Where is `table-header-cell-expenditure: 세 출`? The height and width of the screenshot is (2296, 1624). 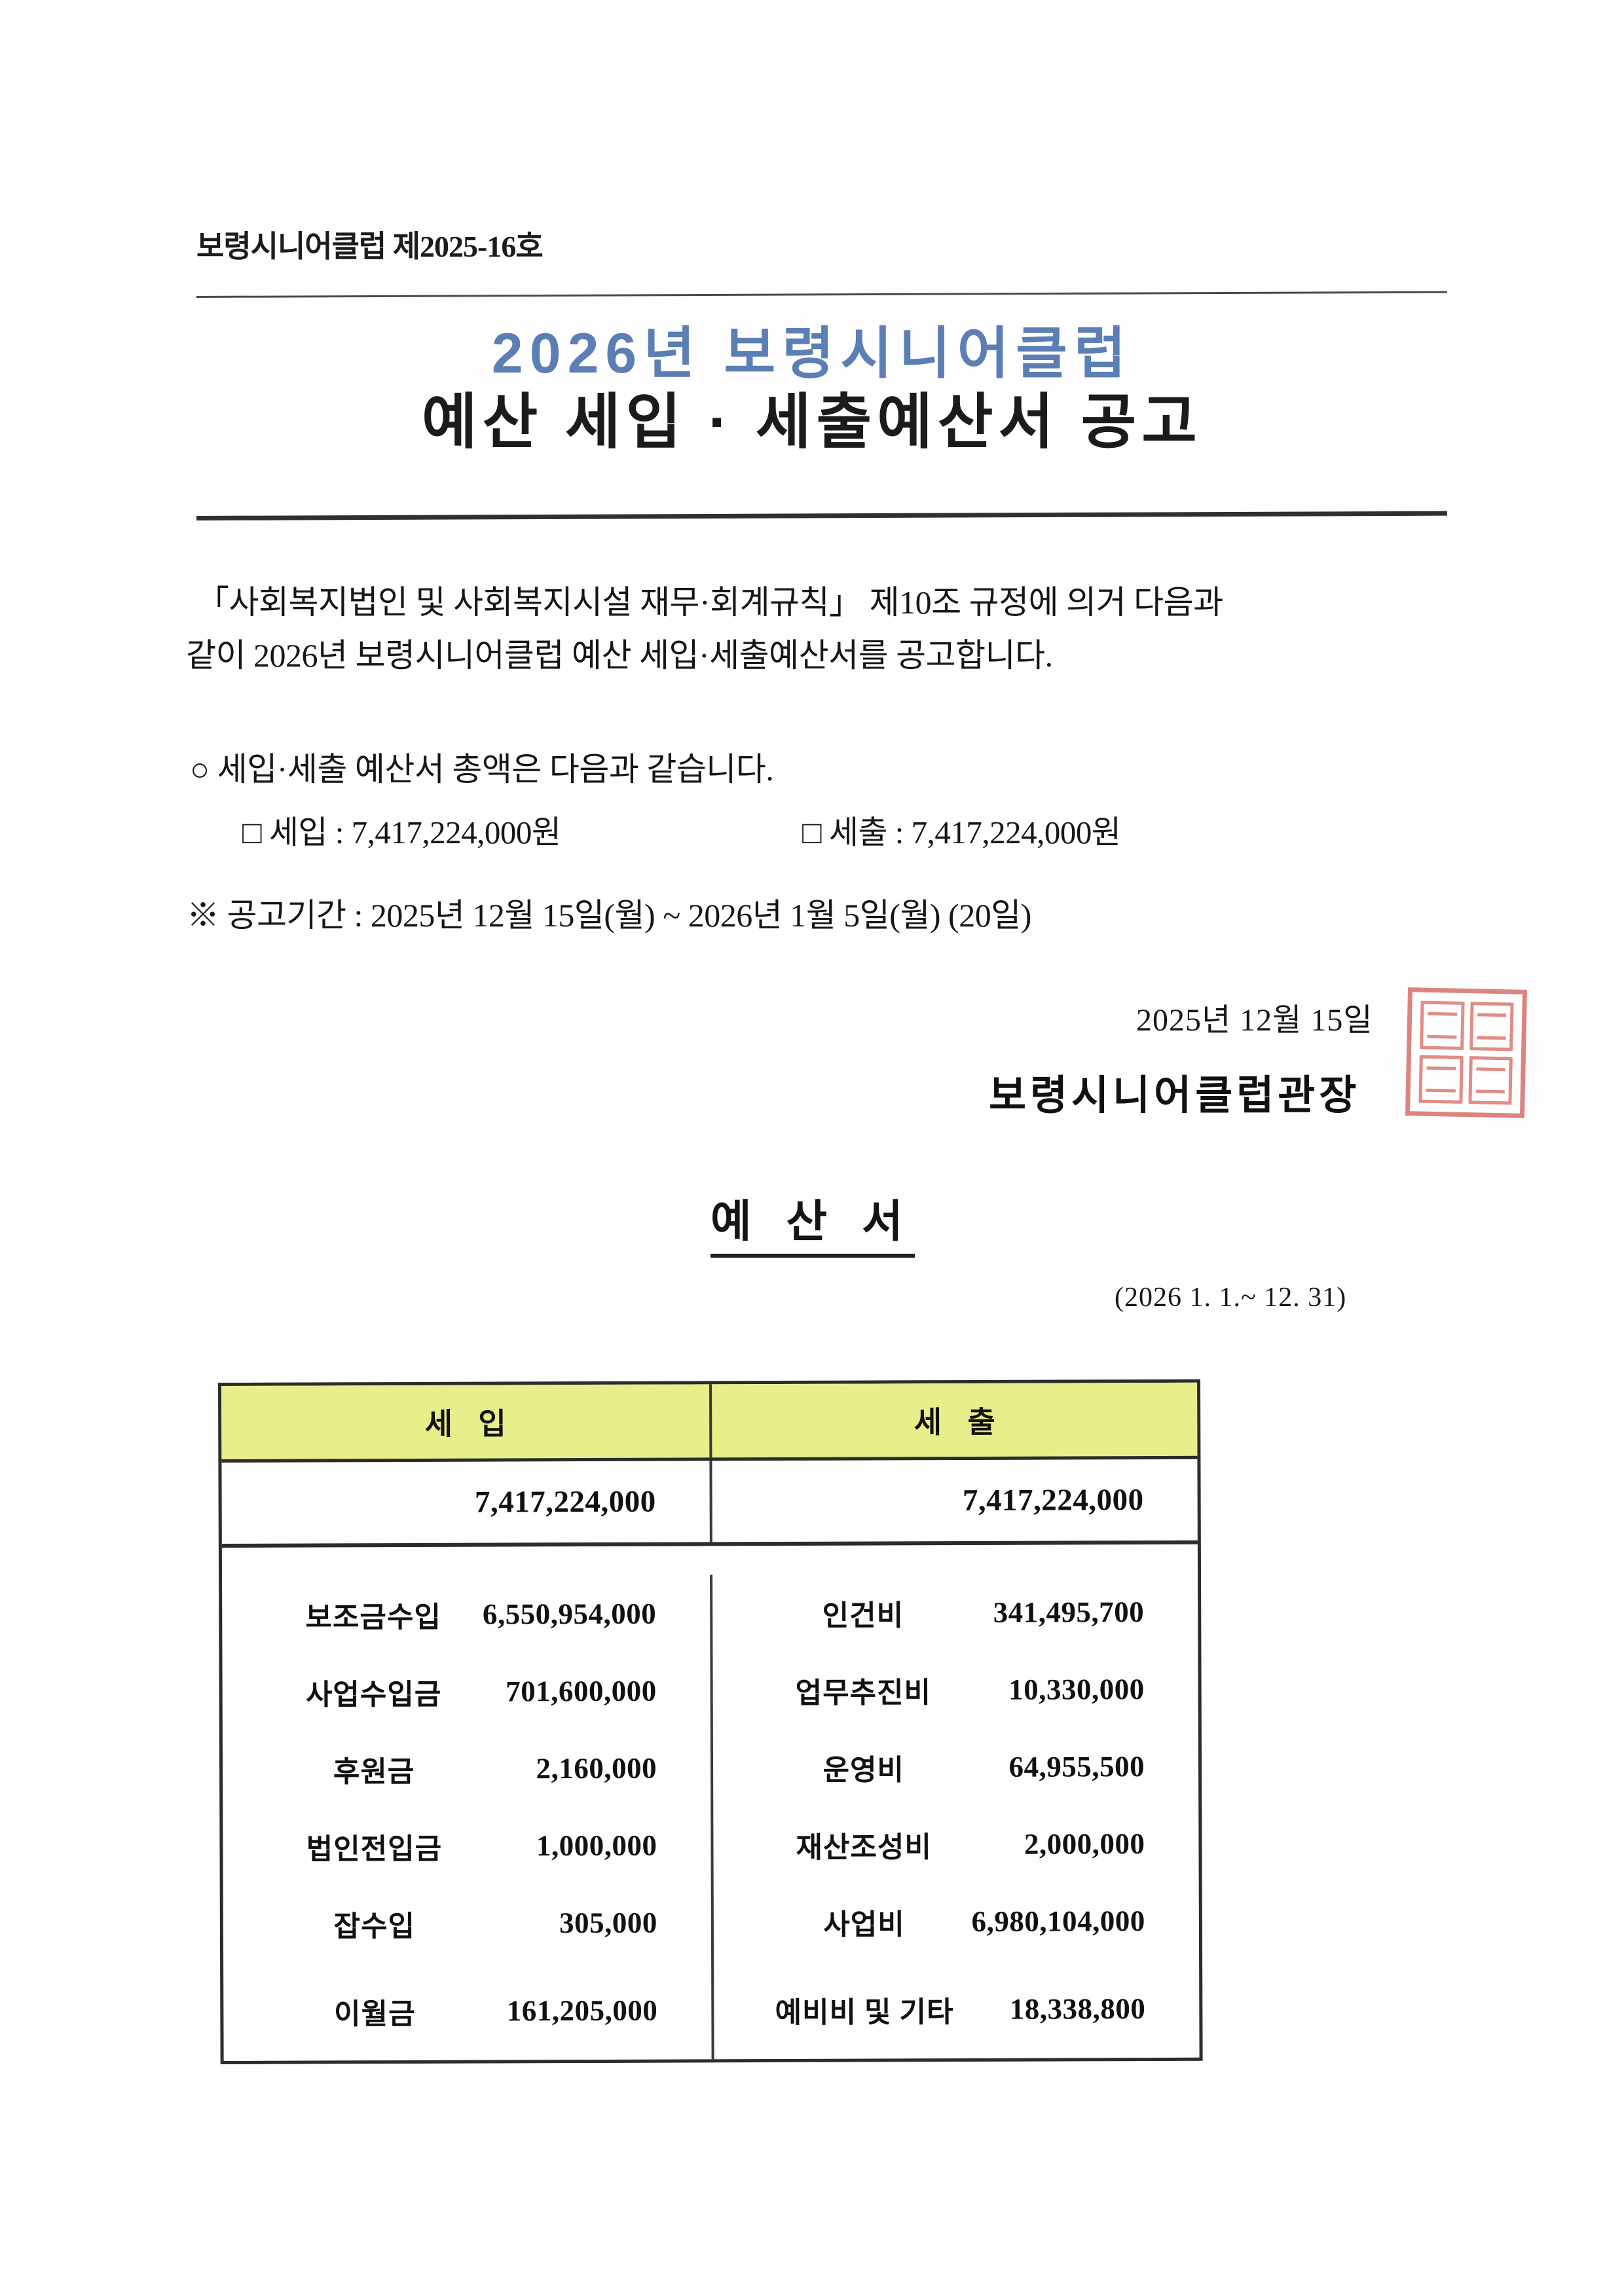
table-header-cell-expenditure: 세 출 is located at coordinates (953, 1420).